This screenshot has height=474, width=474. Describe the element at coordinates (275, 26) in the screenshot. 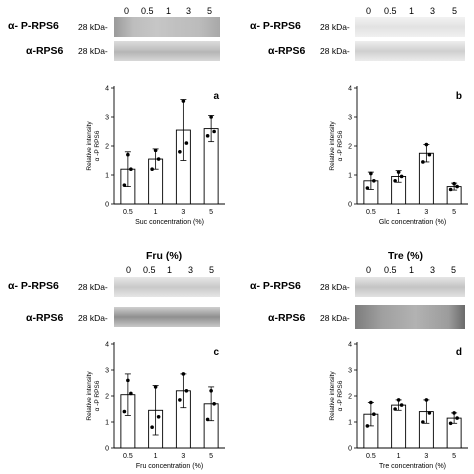

I see `antibody-label-phospho: α- P-RPS6` at that location.